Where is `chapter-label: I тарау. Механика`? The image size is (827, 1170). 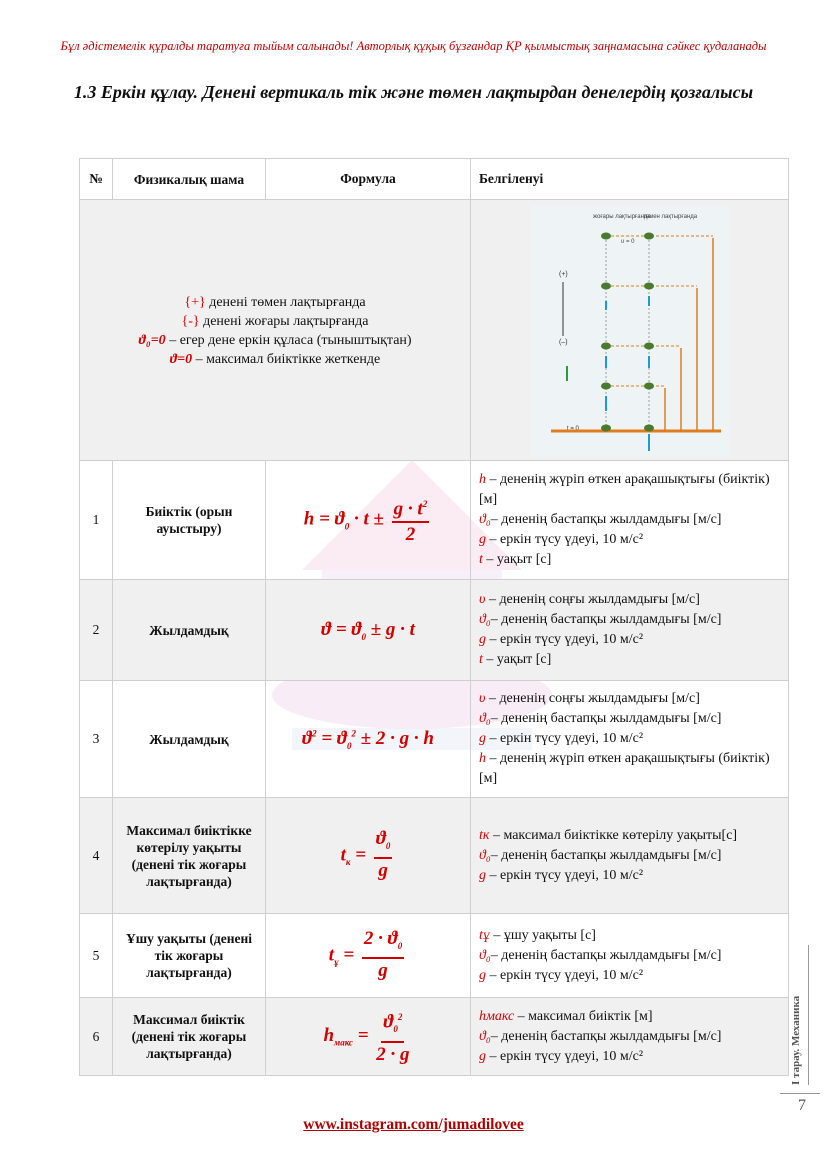
chapter-label: I тарау. Механика is located at coordinates (796, 1040).